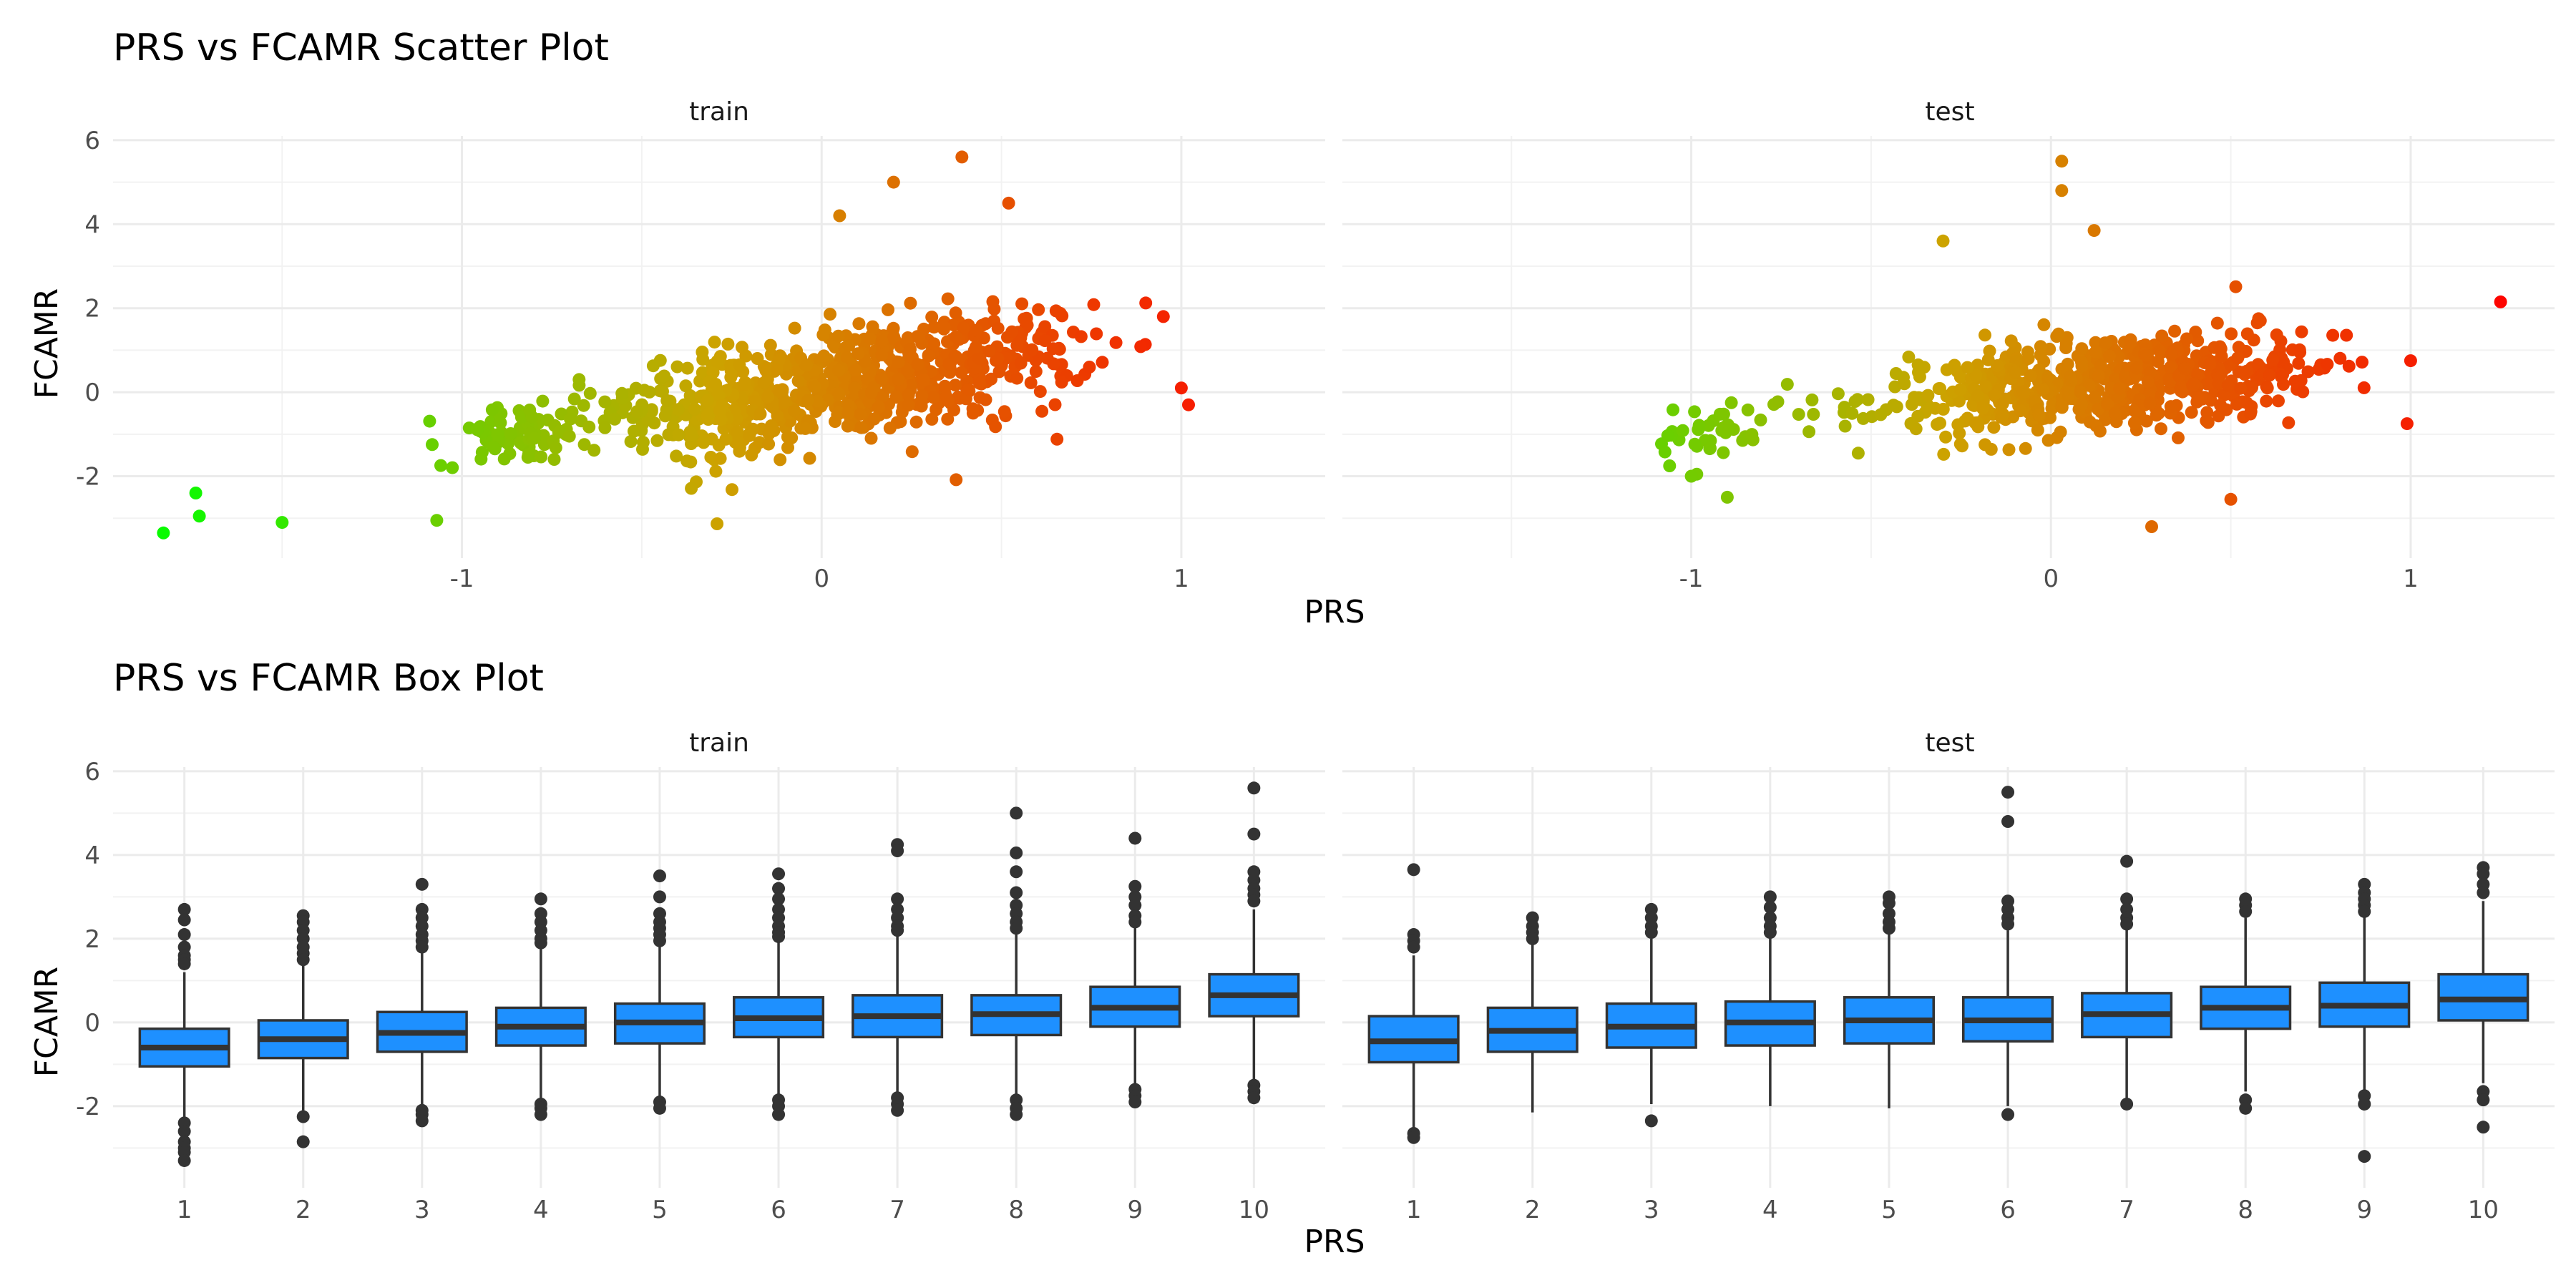  I want to click on y-tick-label: 0, so click(92, 1023).